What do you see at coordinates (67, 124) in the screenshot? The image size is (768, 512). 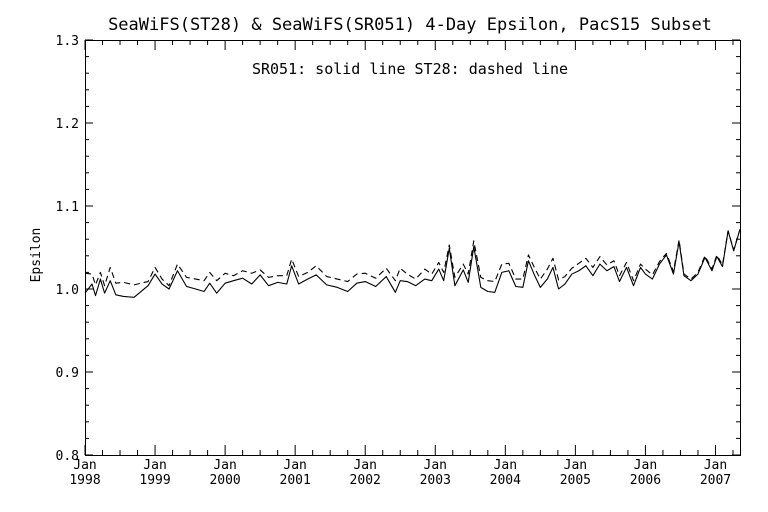 I see `y-tick-label: 1.2` at bounding box center [67, 124].